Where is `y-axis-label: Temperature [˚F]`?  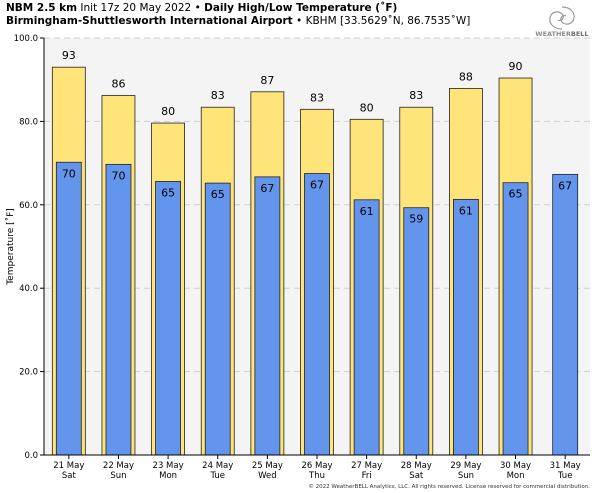 y-axis-label: Temperature [˚F] is located at coordinates (10, 247).